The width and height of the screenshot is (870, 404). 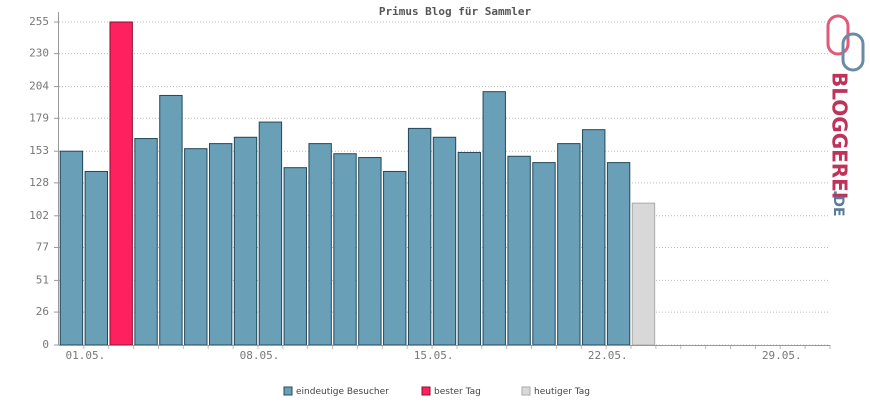 I want to click on y-tick-label: 230, so click(x=39, y=53).